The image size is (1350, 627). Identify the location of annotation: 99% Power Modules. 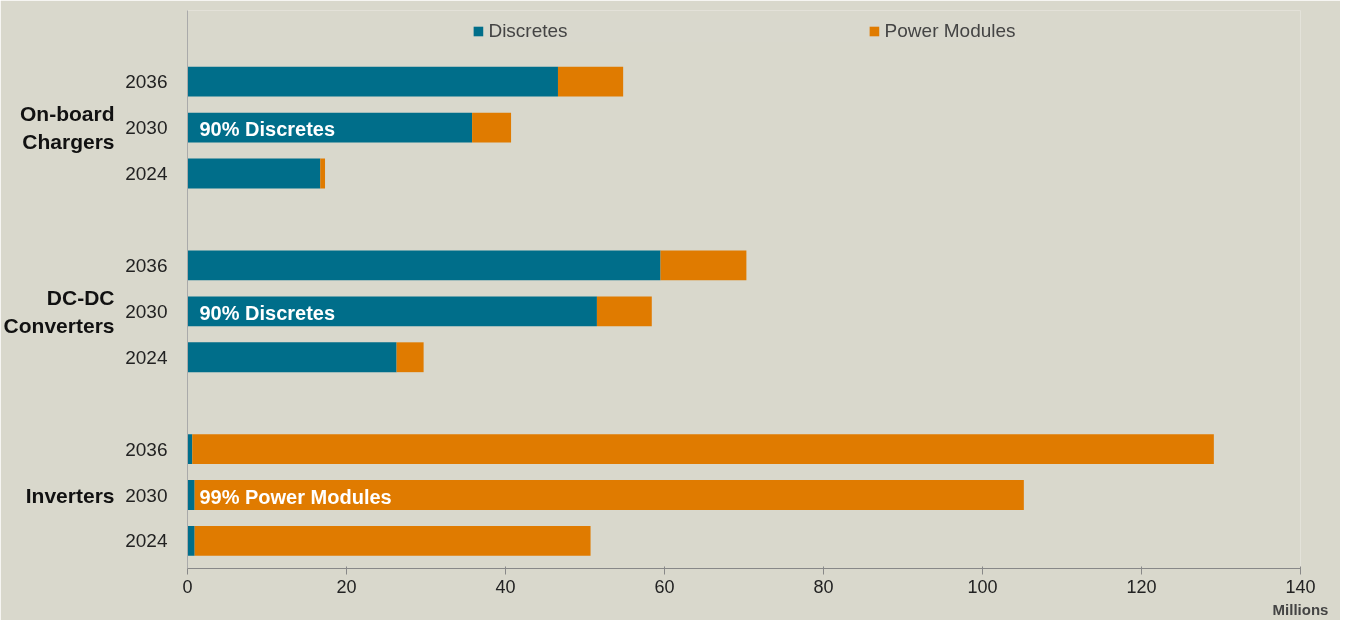
(295, 496).